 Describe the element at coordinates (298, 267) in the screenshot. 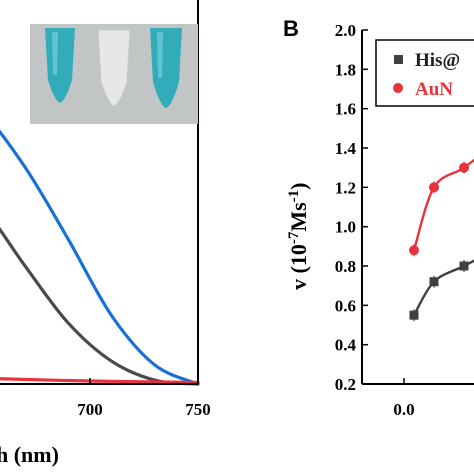

I see `ylabel-main: v (10` at that location.